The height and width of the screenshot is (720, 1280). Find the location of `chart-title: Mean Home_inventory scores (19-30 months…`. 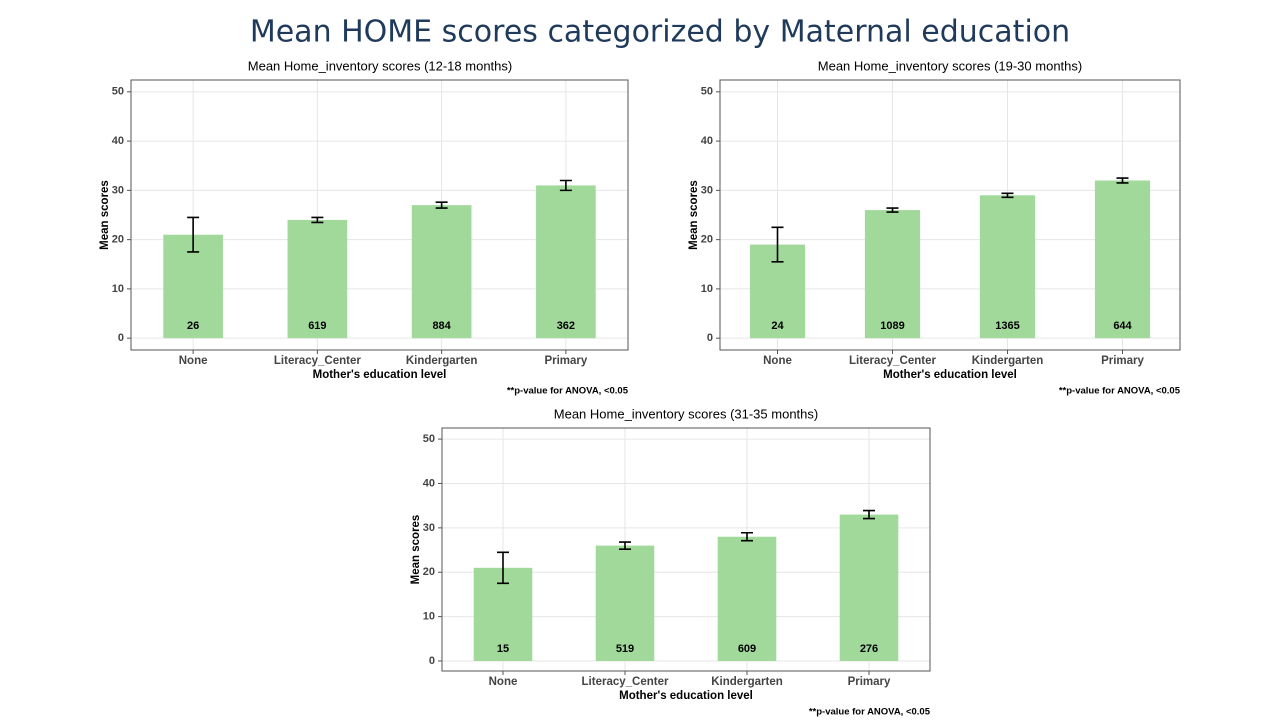

chart-title: Mean Home_inventory scores (19-30 months… is located at coordinates (950, 65).